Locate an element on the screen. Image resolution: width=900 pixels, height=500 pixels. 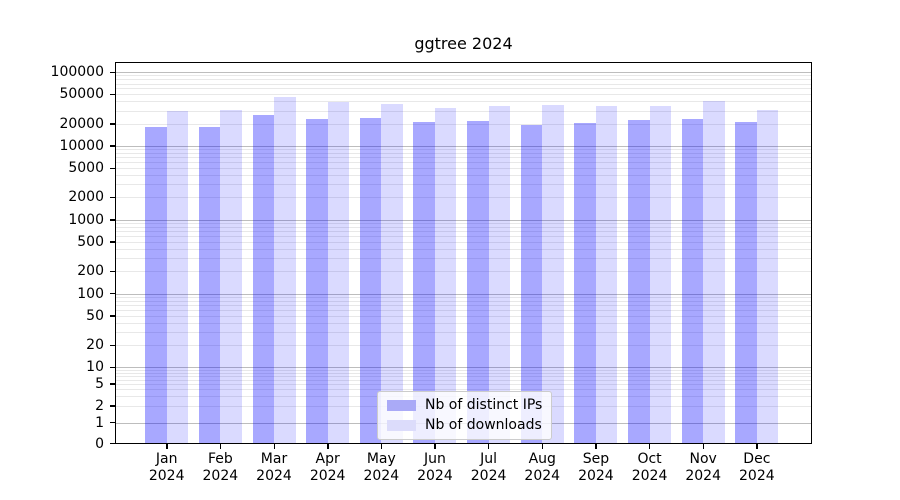
legend-label-downloads: Nb of downloads is located at coordinates (483, 425).